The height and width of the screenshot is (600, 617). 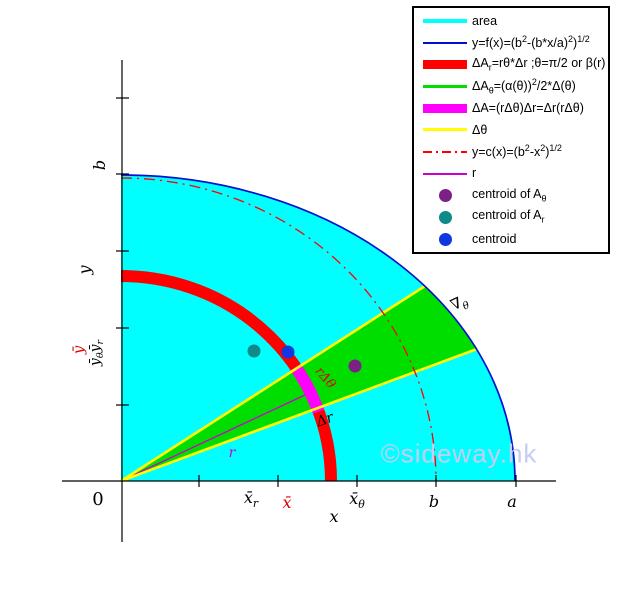 What do you see at coordinates (531, 42) in the screenshot?
I see `legend-label: y=f(x)=(b2-(b*x/a)2)1/2` at bounding box center [531, 42].